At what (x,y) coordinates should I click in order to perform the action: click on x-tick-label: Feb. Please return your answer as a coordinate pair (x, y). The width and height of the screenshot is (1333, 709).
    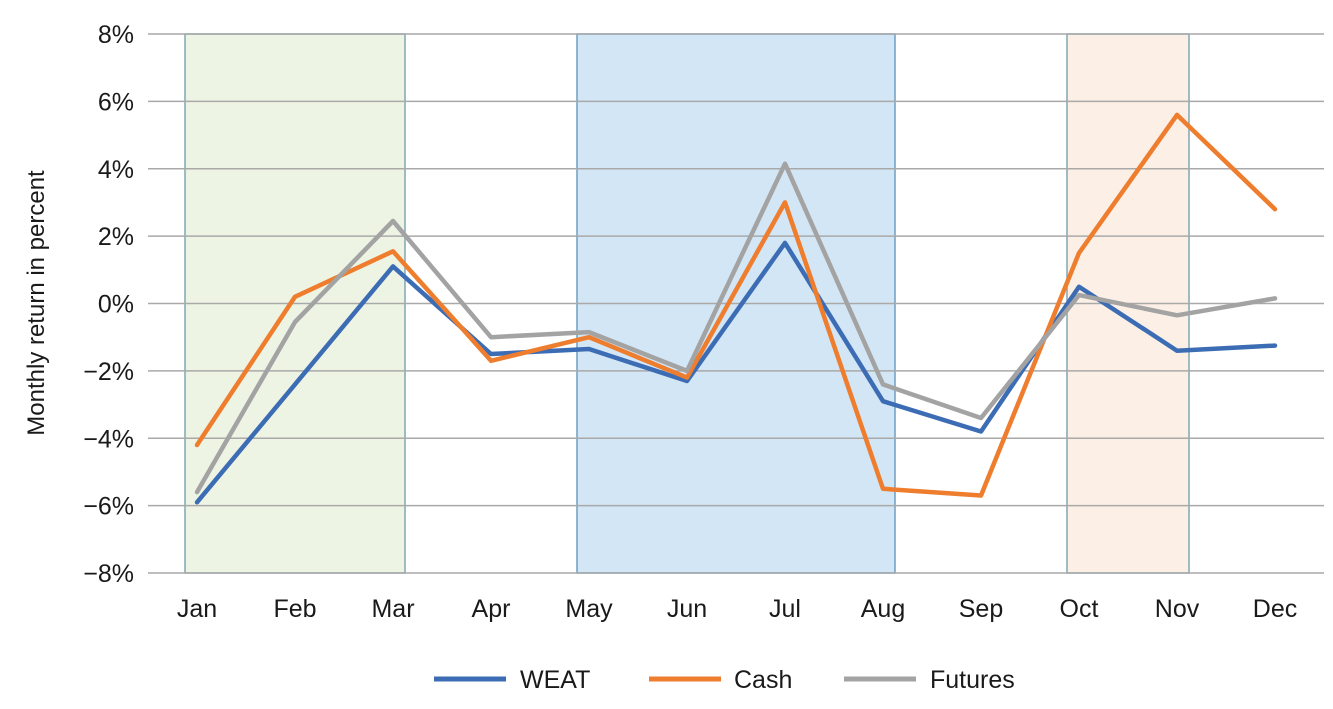
    Looking at the image, I should click on (294, 609).